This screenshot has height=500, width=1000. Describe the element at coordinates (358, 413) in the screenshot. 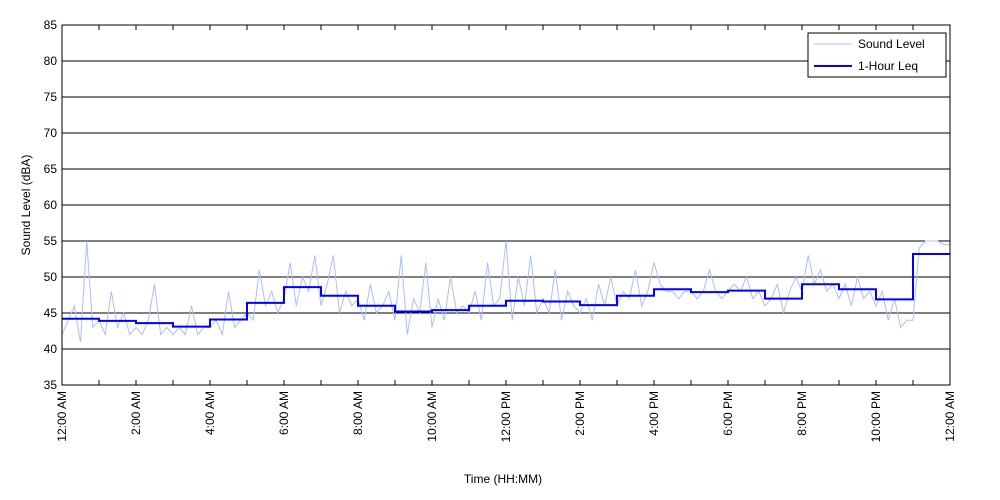

I see `x-tick-label: 8:00 AM` at that location.